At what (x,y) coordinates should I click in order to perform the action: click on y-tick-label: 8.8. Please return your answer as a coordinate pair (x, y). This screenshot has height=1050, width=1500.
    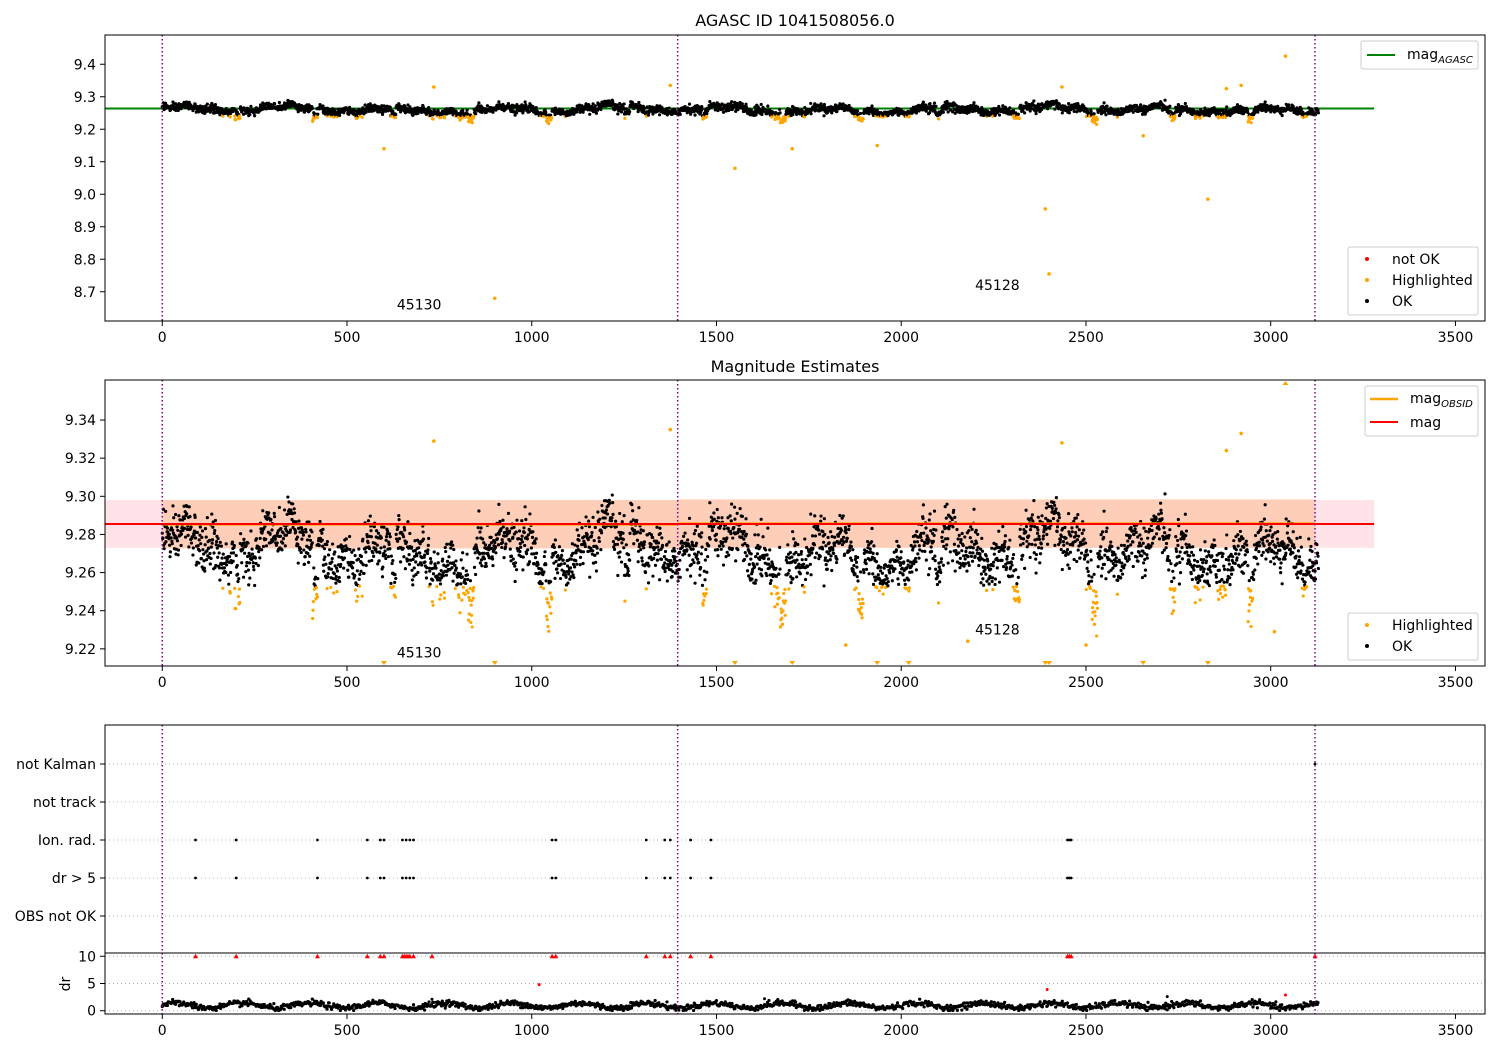
    Looking at the image, I should click on (85, 260).